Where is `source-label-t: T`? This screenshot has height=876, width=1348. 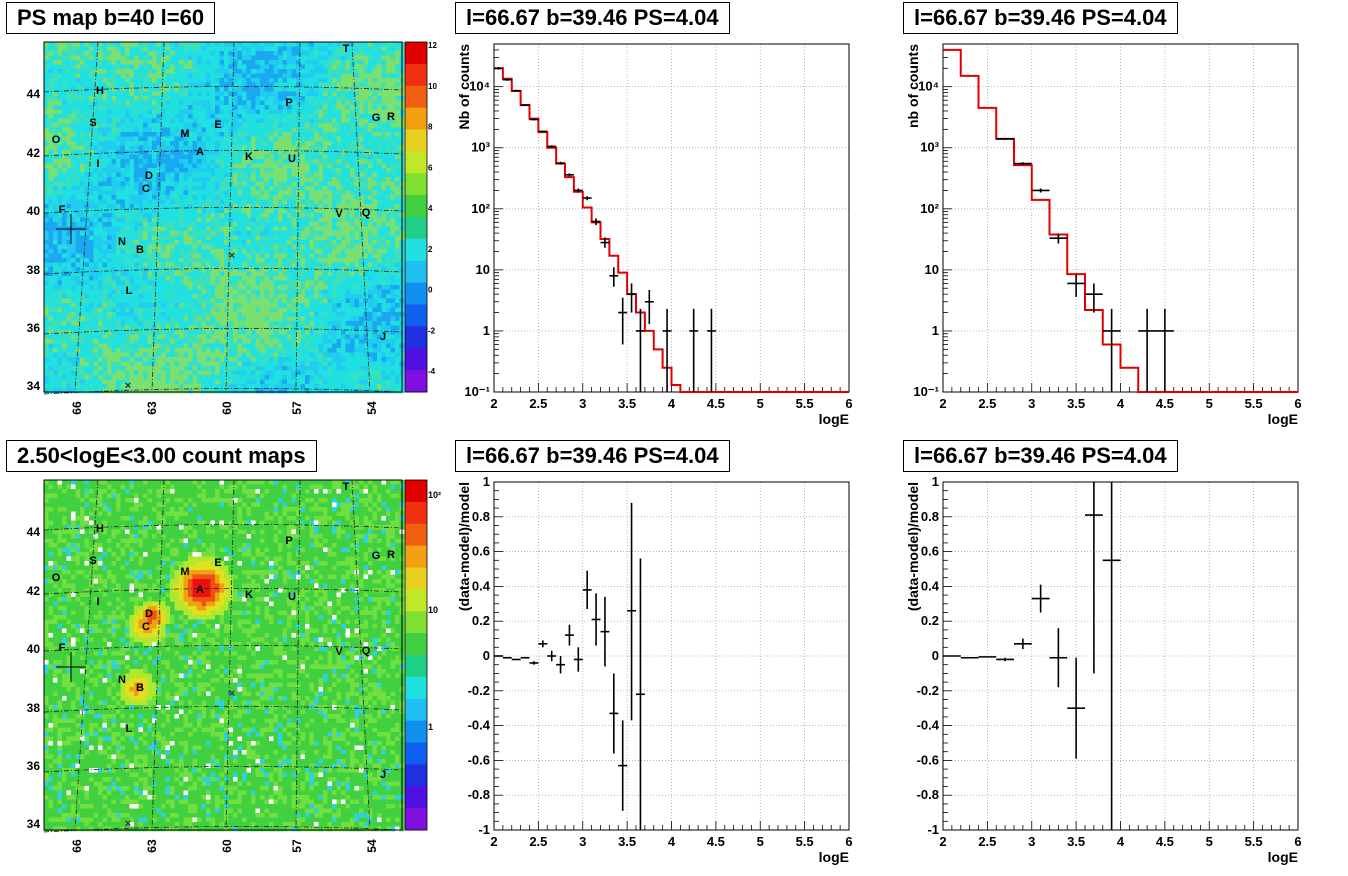 source-label-t: T is located at coordinates (346, 487).